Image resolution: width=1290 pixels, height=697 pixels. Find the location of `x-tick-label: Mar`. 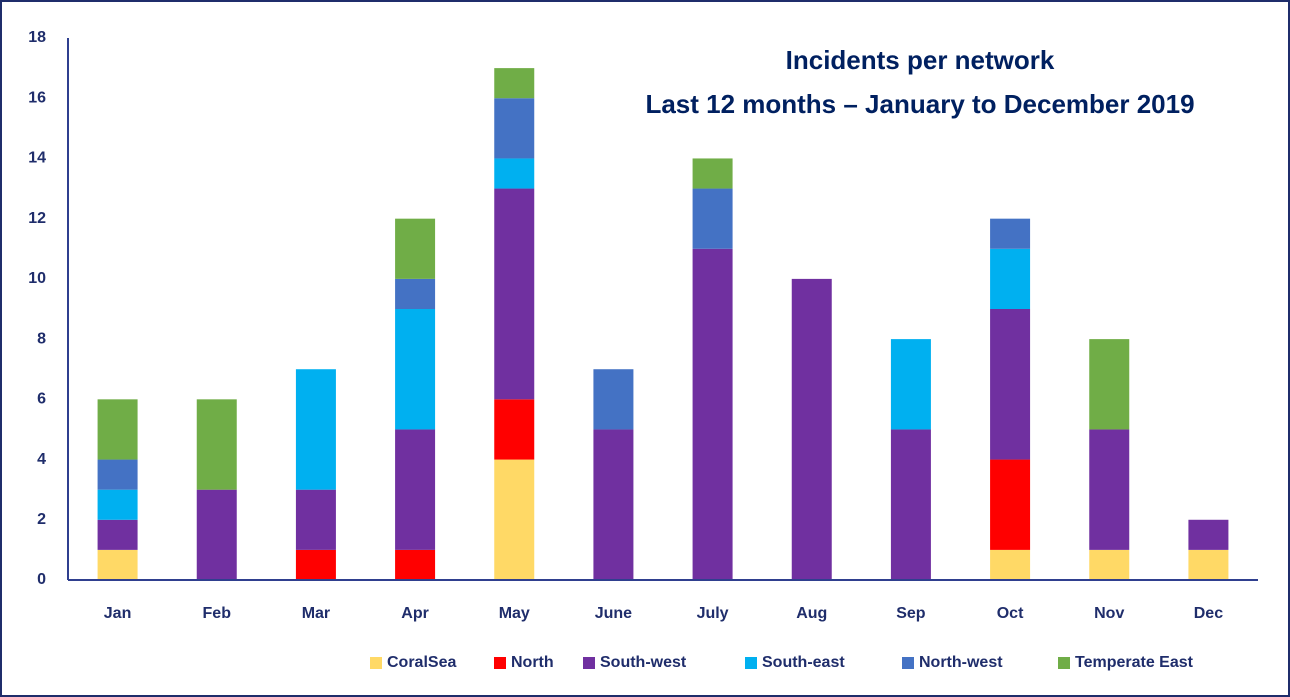

x-tick-label: Mar is located at coordinates (316, 613).